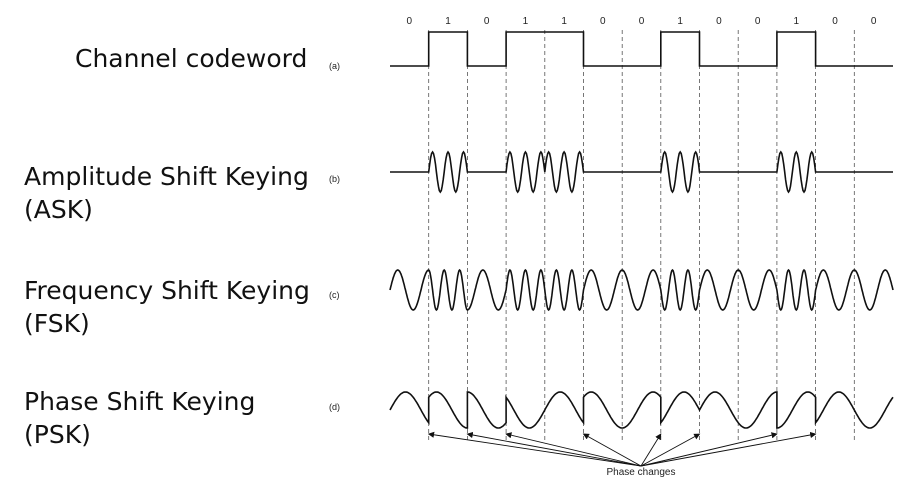  What do you see at coordinates (334, 179) in the screenshot?
I see `row-tag-b: (b)` at bounding box center [334, 179].